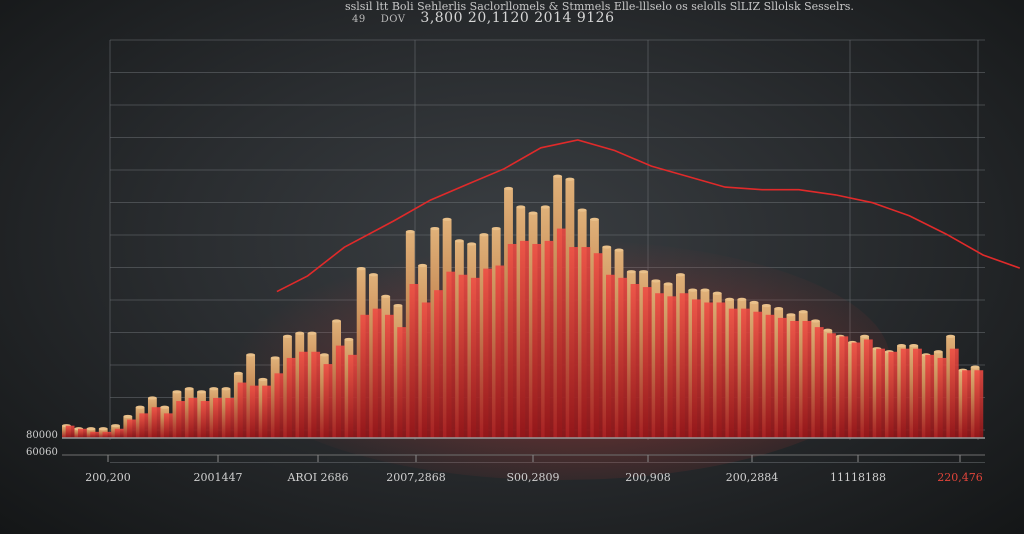  I want to click on x-tick-label: 200,2884, so click(752, 477).